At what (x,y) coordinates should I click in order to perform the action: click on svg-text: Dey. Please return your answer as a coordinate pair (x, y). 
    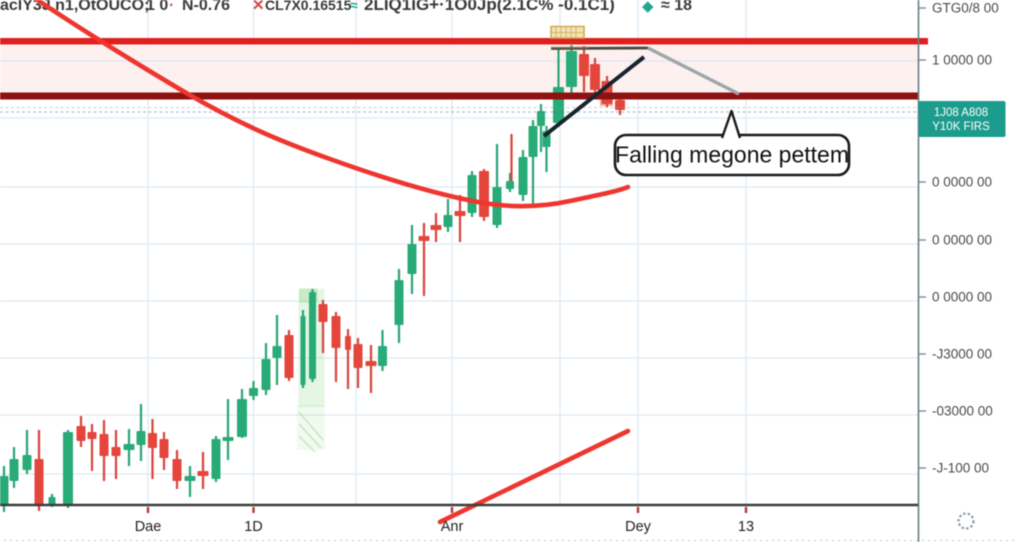
    Looking at the image, I should click on (638, 527).